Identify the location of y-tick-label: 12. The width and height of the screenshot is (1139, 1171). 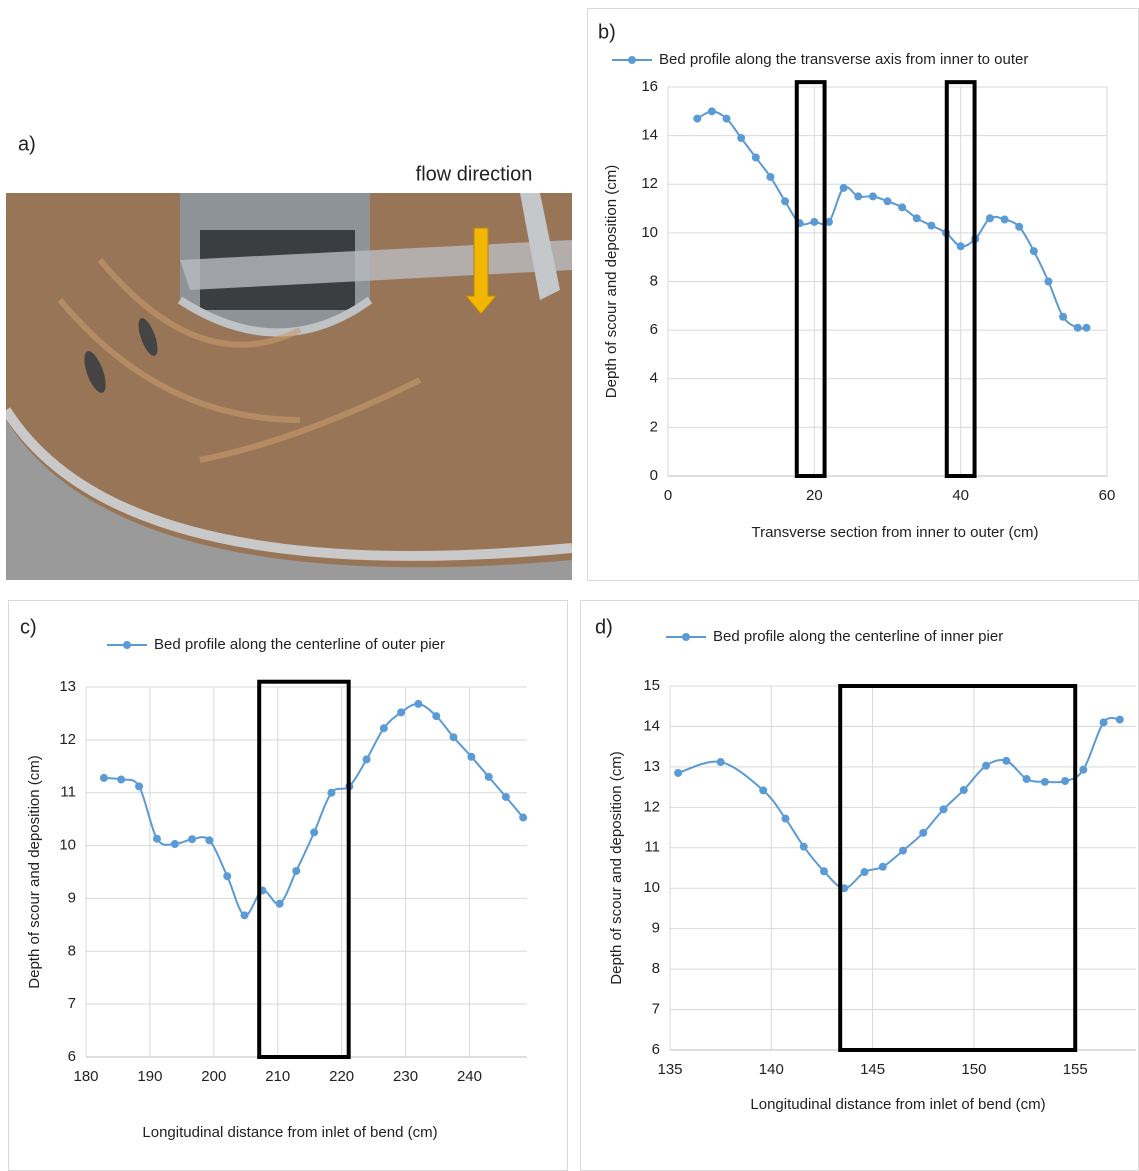
(651, 806).